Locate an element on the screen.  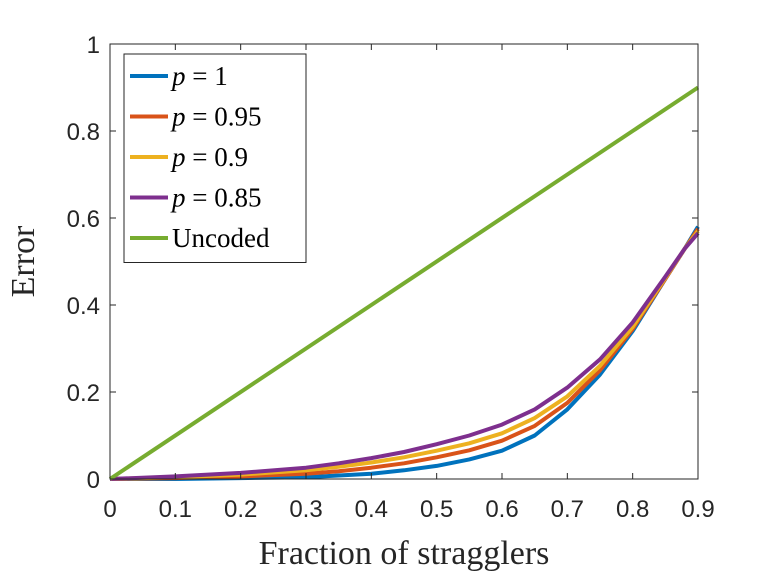
x-tick-label: 0.7 is located at coordinates (567, 509).